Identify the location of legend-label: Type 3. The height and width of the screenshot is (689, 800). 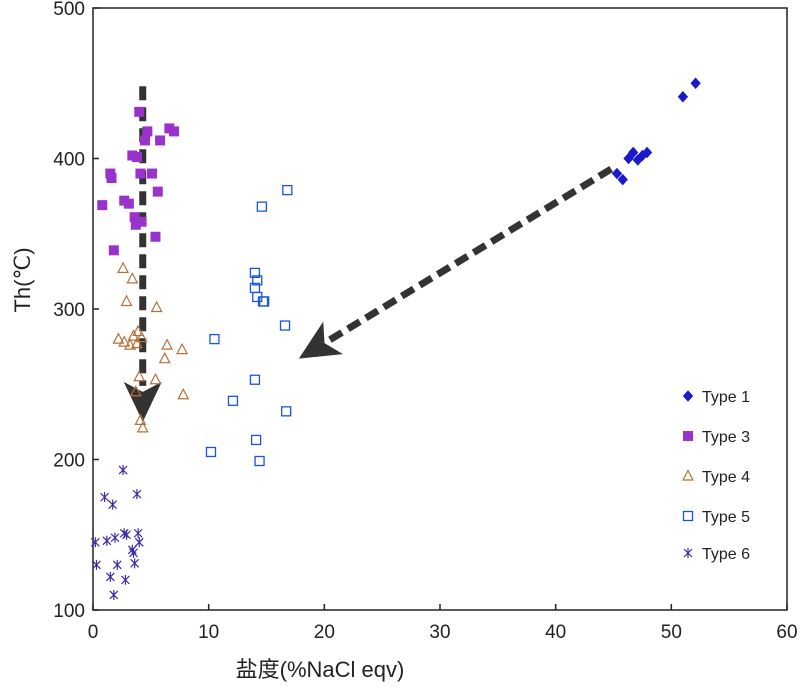
(726, 437).